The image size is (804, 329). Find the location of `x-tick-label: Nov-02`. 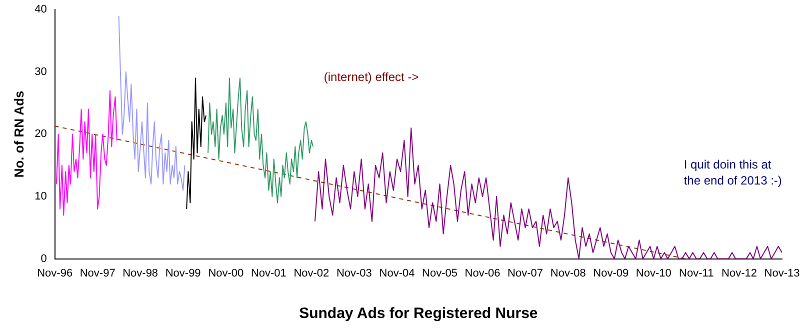

x-tick-label: Nov-02 is located at coordinates (312, 273).